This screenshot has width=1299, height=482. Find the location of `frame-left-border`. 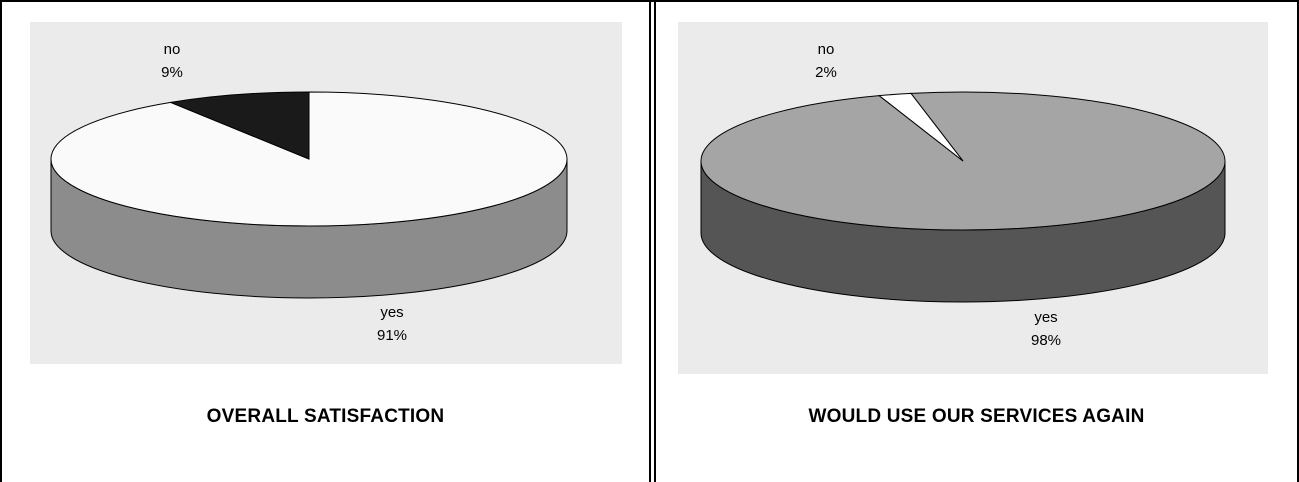

frame-left-border is located at coordinates (1, 241).